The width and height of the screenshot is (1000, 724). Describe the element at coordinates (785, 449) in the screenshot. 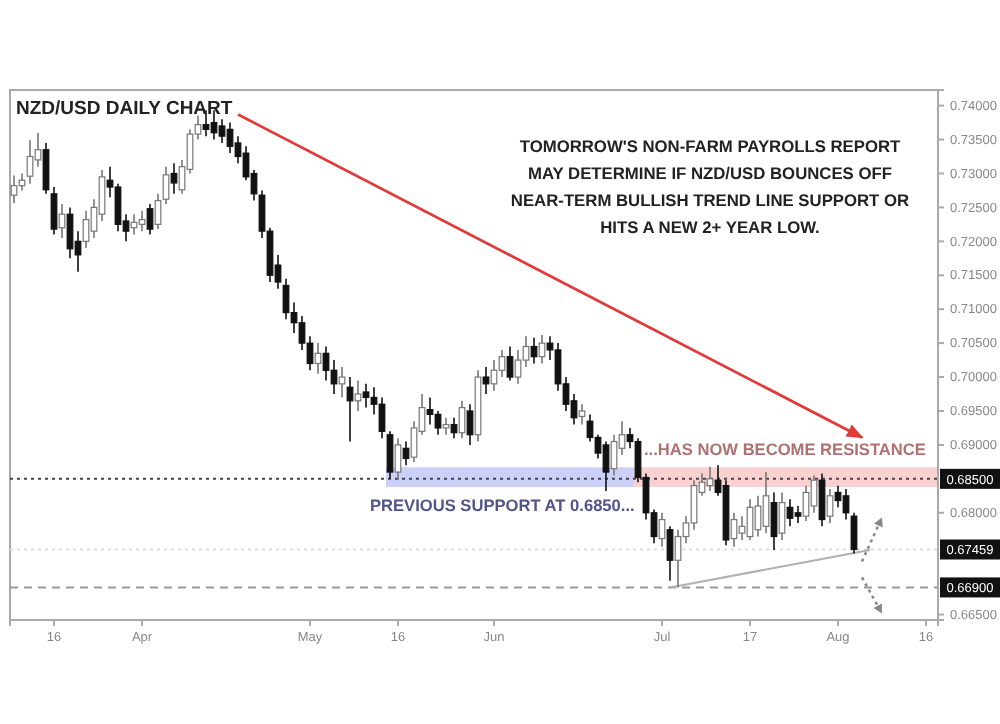

I see `band-label: ...HAS NOW BECOME RESISTANCE` at that location.